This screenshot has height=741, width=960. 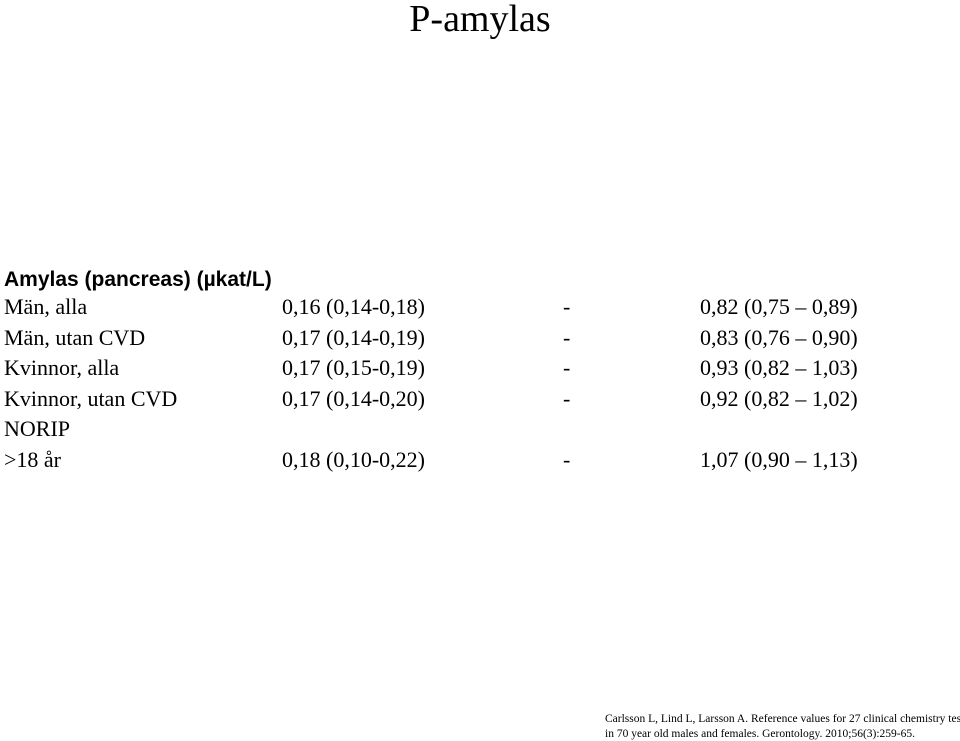 I want to click on row-label: Kvinnor, utan CVD, so click(x=91, y=398).